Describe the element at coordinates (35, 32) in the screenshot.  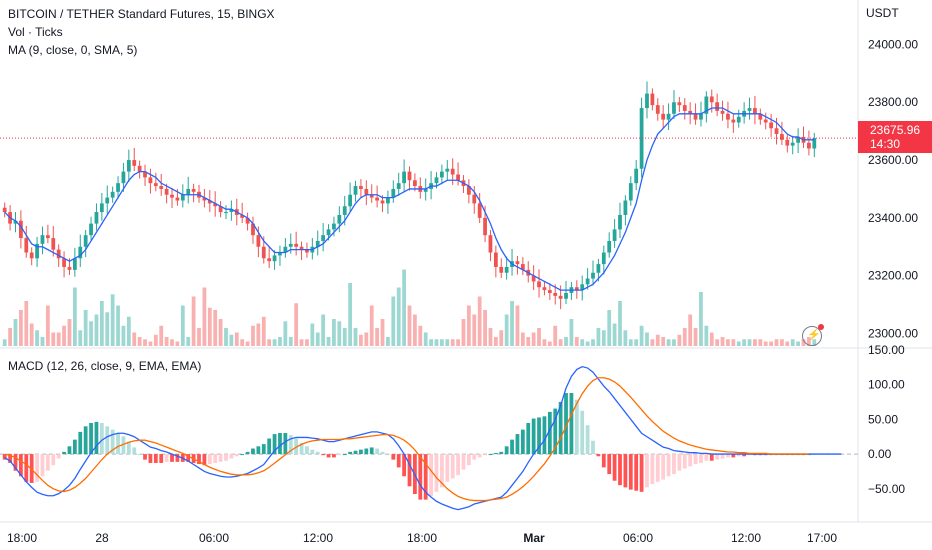
I see `volume-legend: Vol · Ticks` at that location.